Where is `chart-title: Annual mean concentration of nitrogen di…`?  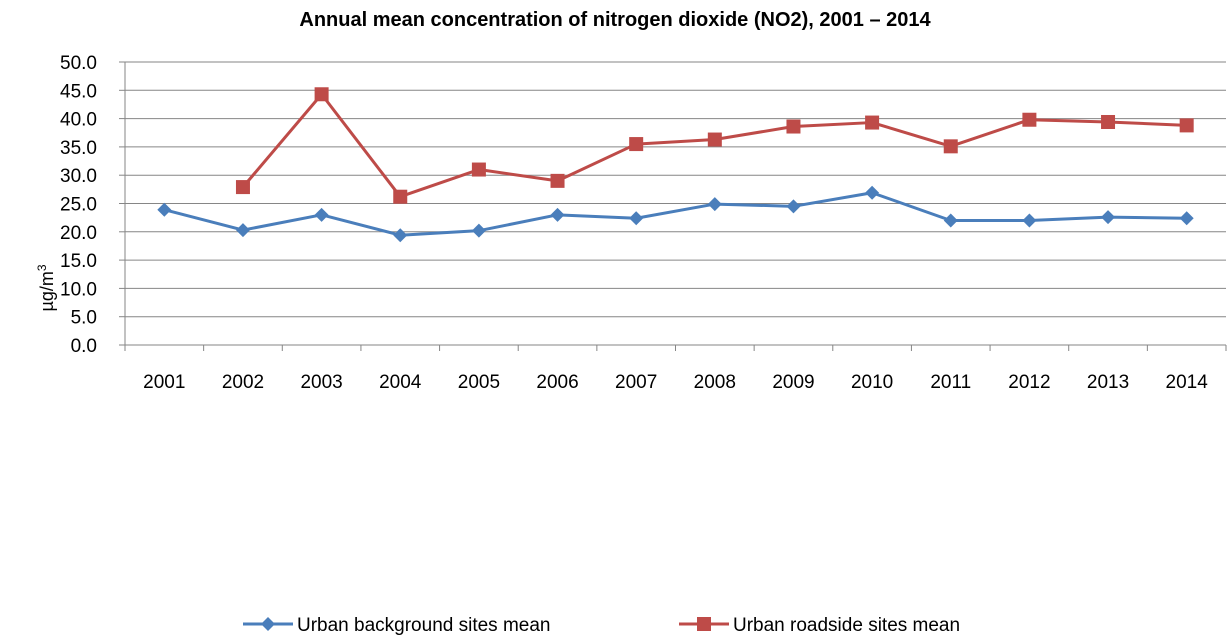
chart-title: Annual mean concentration of nitrogen di… is located at coordinates (615, 20).